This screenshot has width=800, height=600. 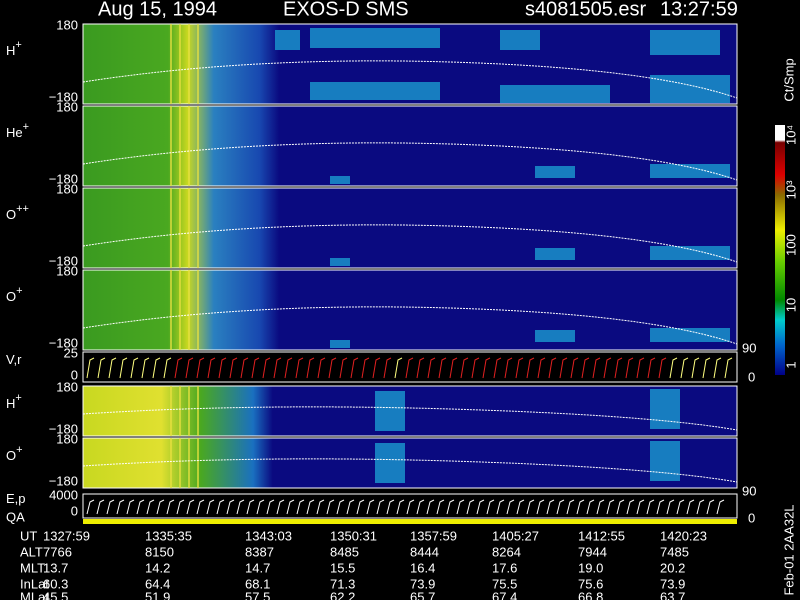 I want to click on cell: 1350:31, so click(x=353, y=535).